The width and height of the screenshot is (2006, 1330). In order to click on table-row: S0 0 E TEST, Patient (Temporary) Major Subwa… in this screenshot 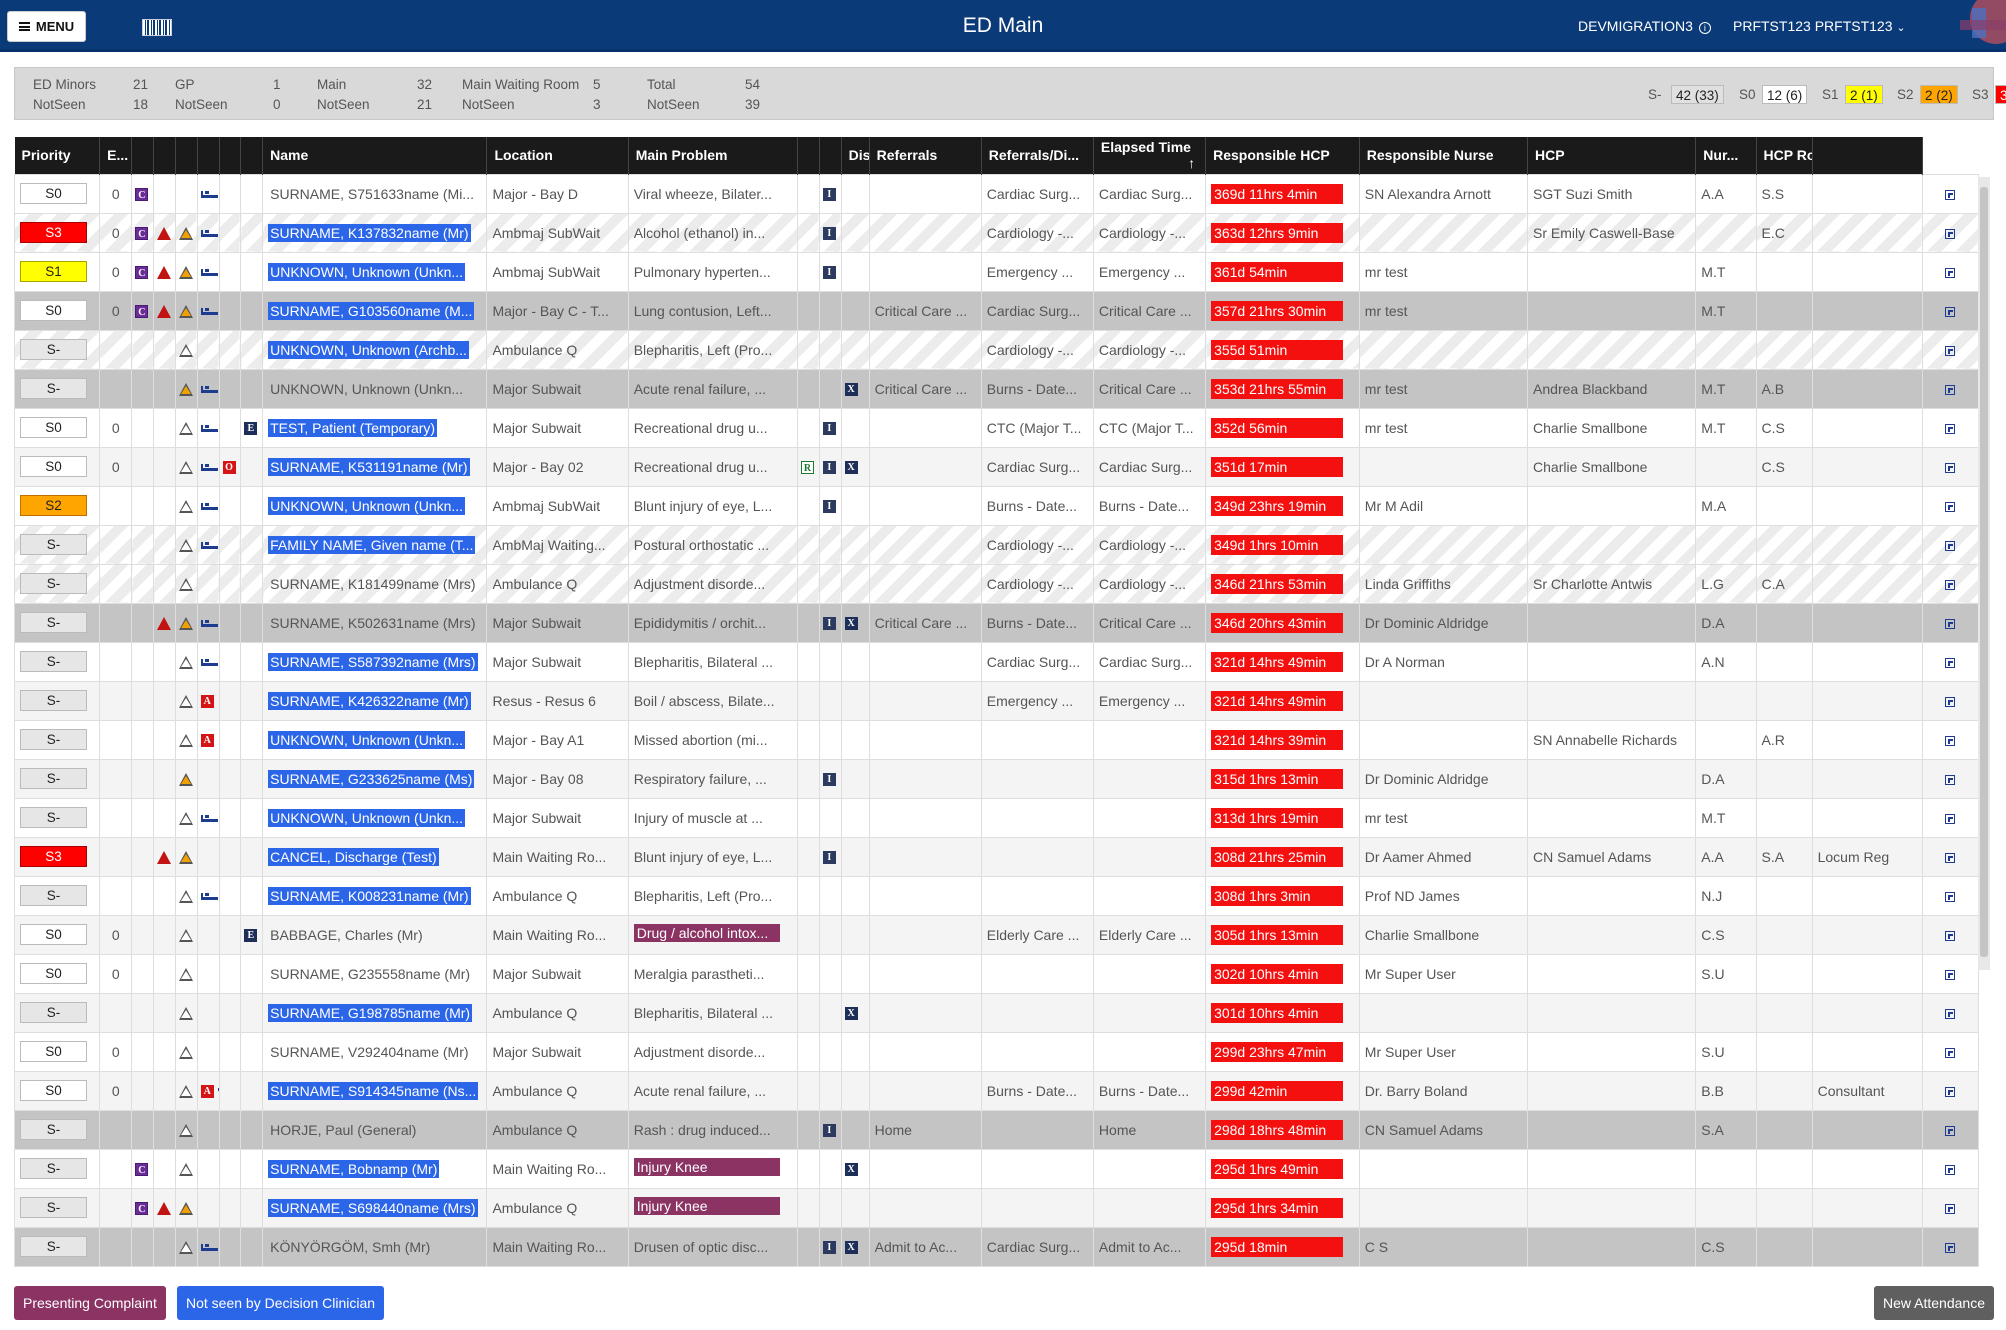, I will do `click(997, 427)`.